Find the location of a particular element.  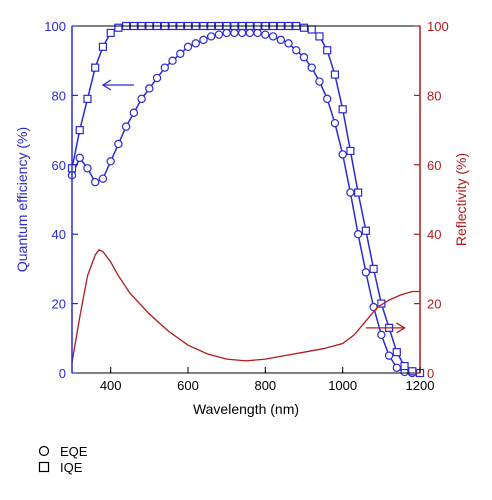

left-y-tick-label: 60 is located at coordinates (59, 165).